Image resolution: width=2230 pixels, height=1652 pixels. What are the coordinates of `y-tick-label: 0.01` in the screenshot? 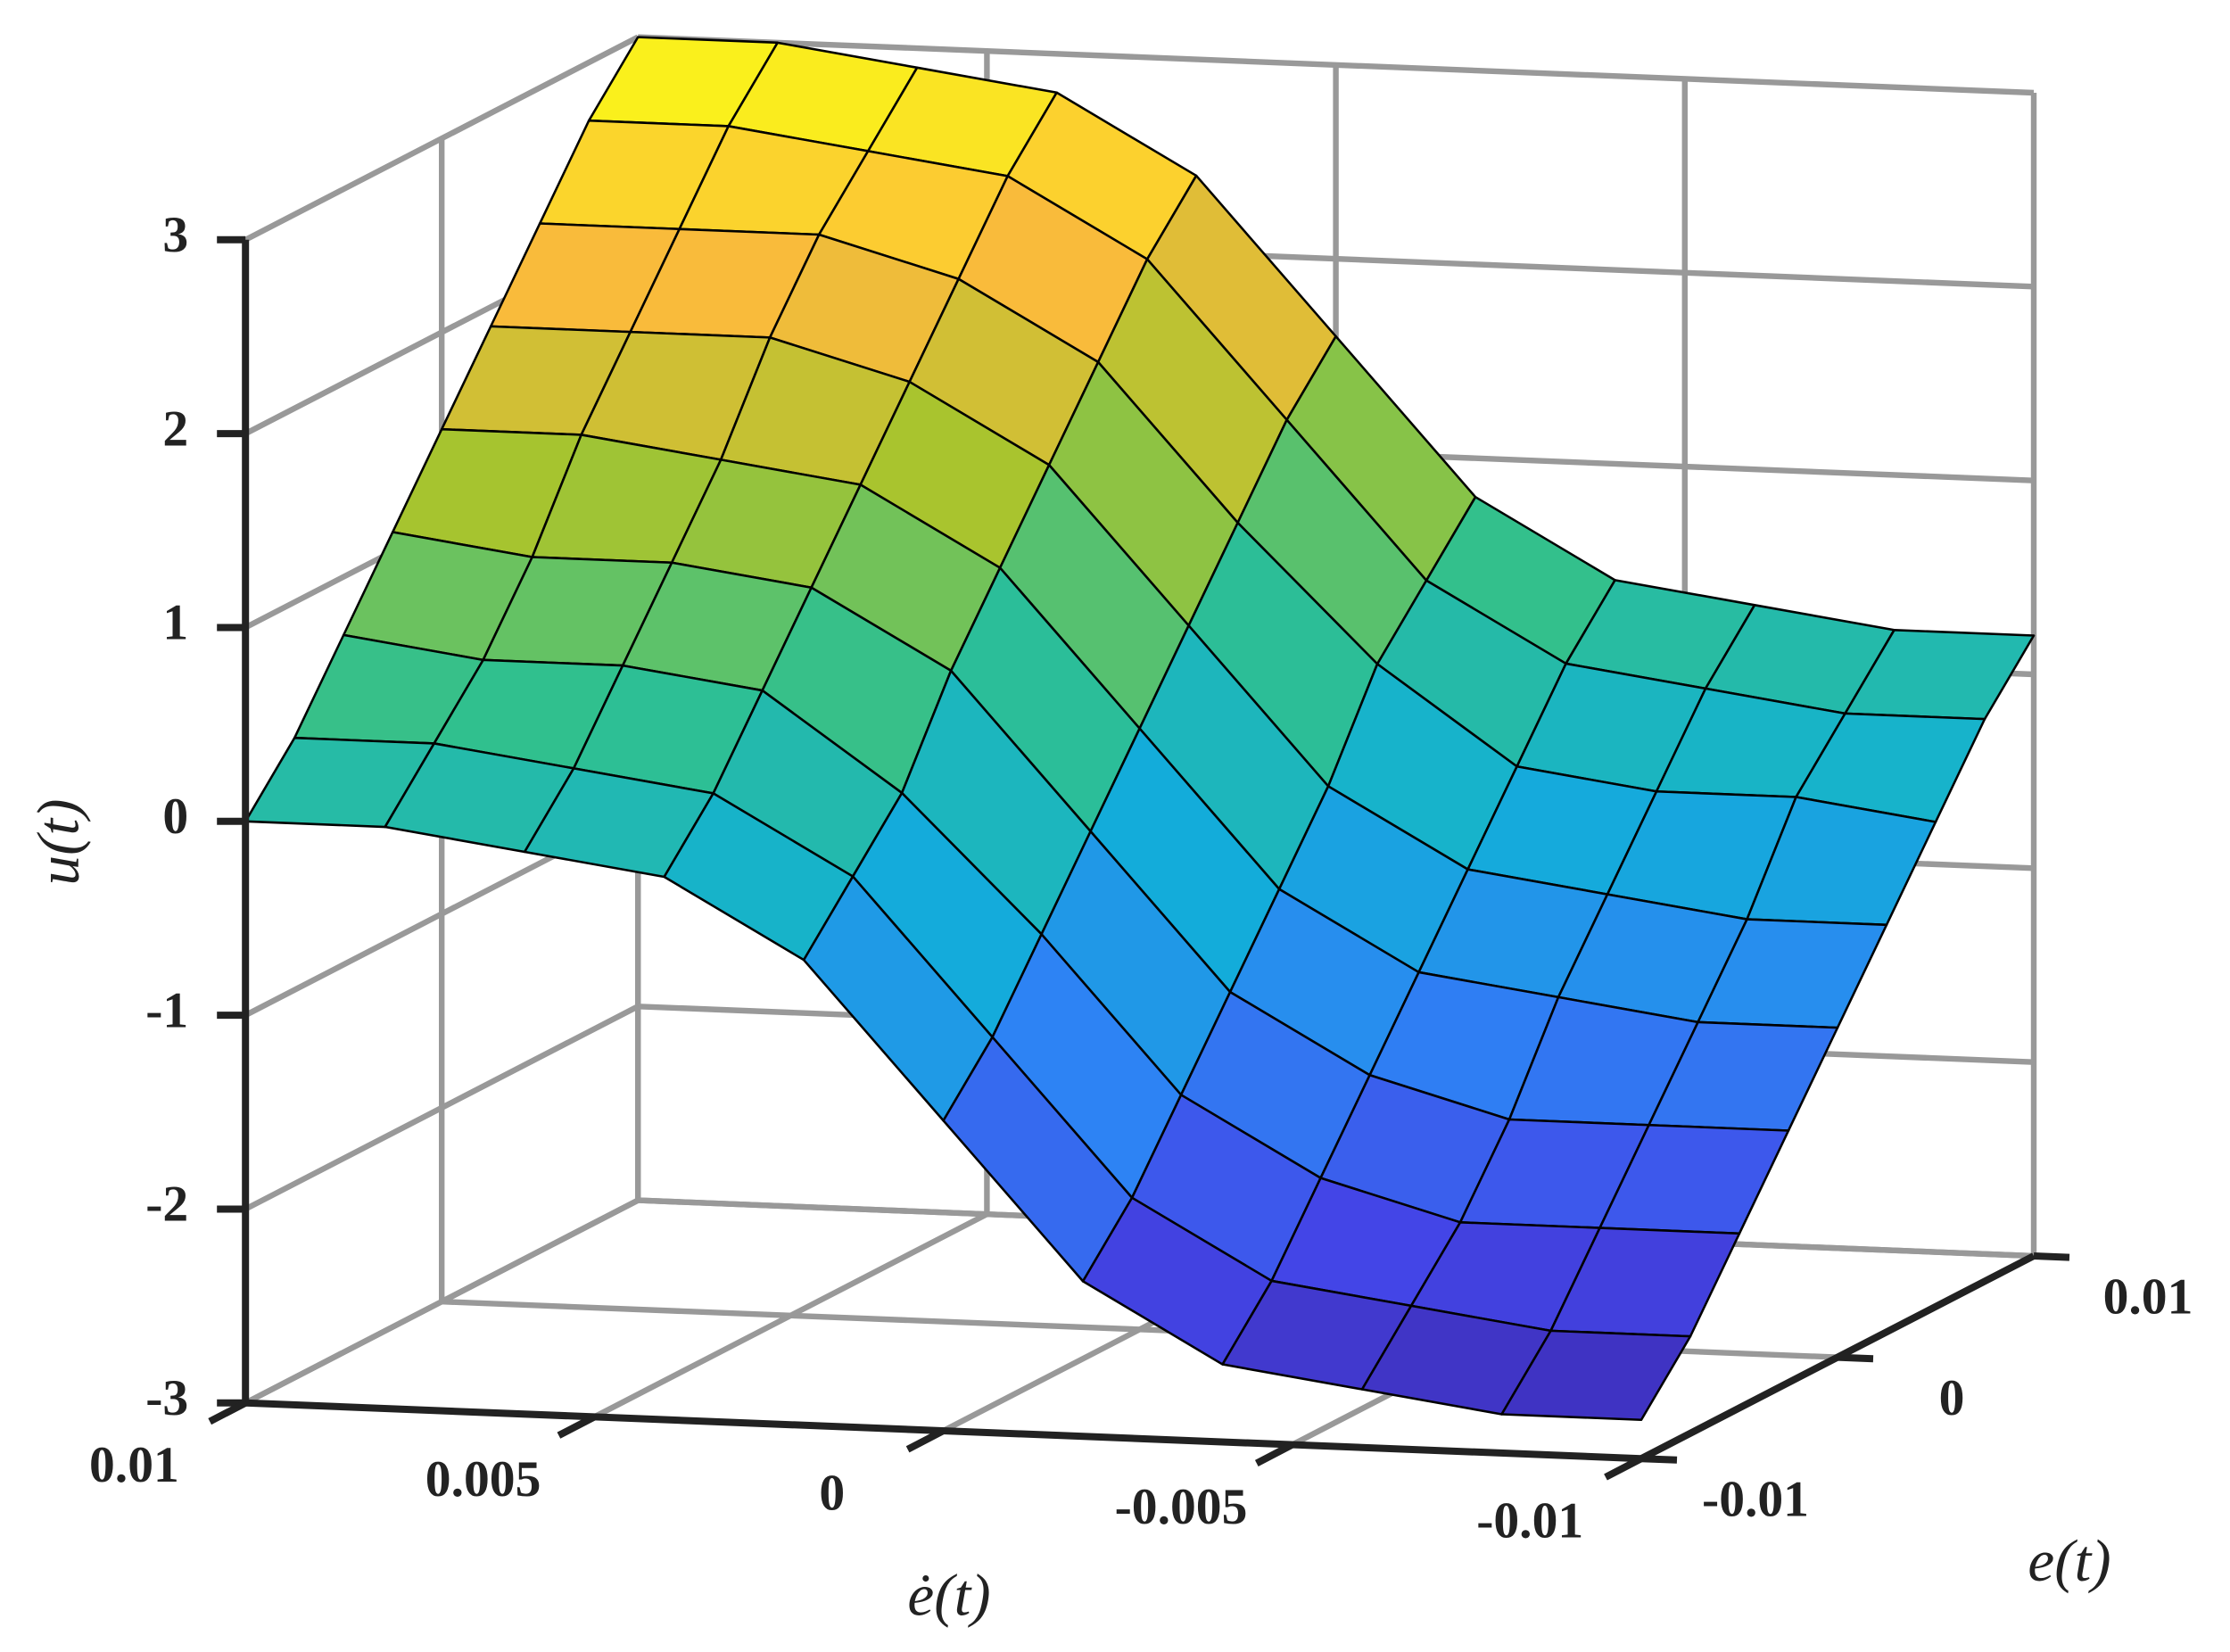 It's located at (2148, 1296).